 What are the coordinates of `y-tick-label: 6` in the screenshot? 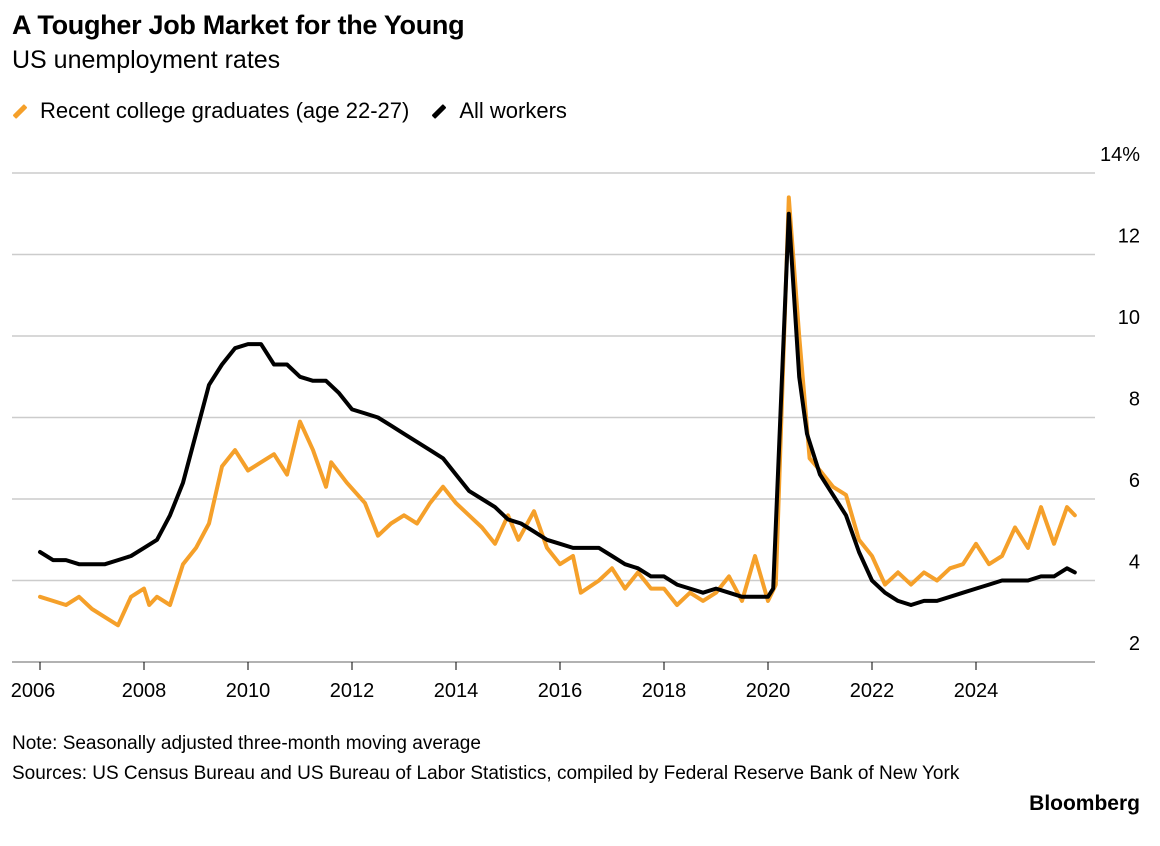 It's located at (1134, 481).